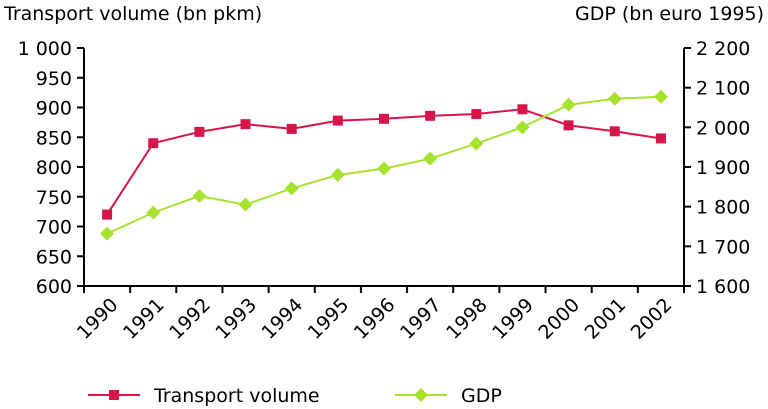 The height and width of the screenshot is (409, 768). Describe the element at coordinates (98, 319) in the screenshot. I see `x-tick-label: 1990` at that location.